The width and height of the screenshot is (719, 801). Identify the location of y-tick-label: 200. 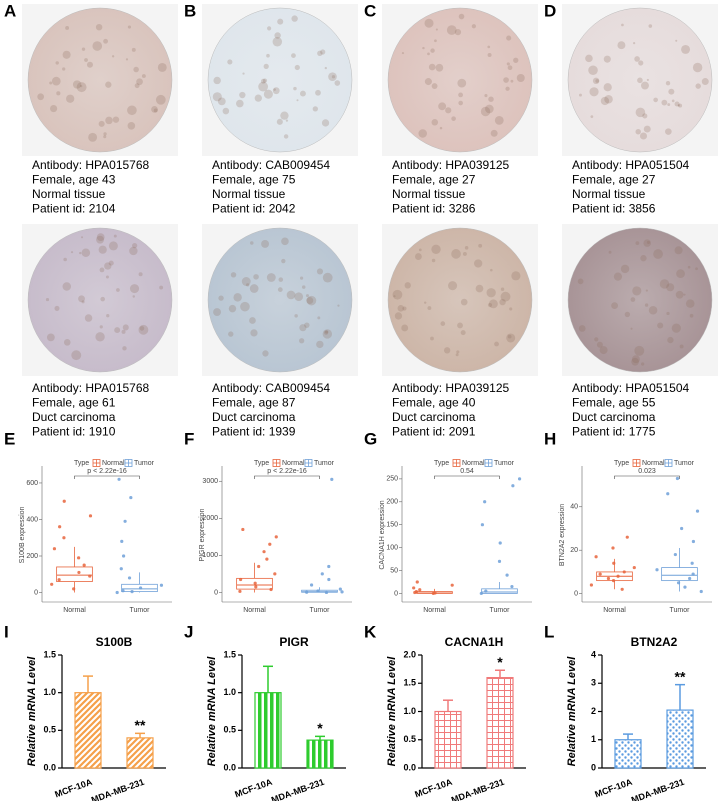
(392, 502).